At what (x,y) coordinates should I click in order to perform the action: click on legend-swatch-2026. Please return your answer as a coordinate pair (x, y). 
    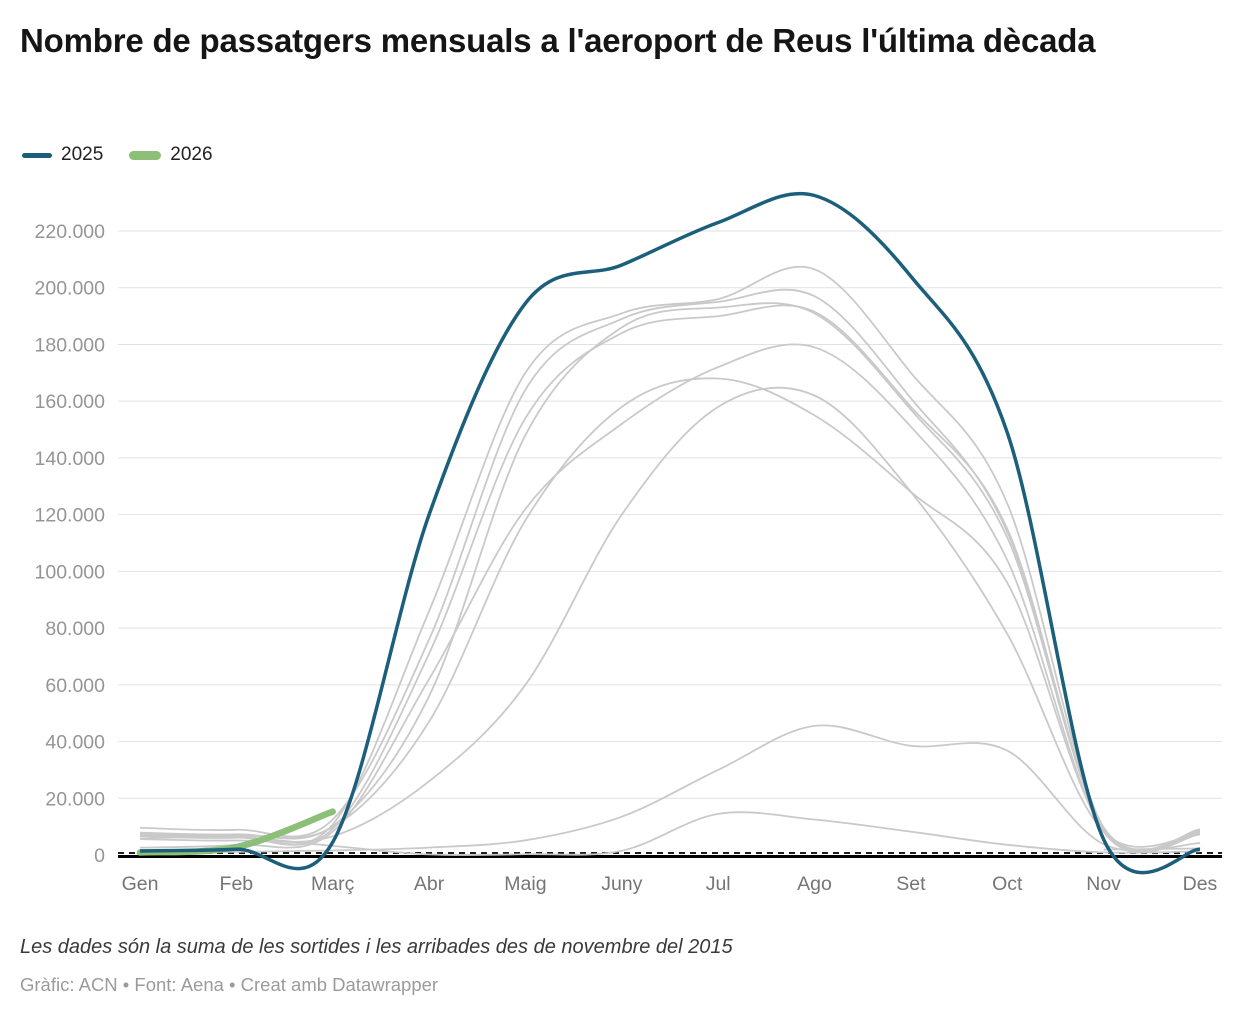
    Looking at the image, I should click on (145, 155).